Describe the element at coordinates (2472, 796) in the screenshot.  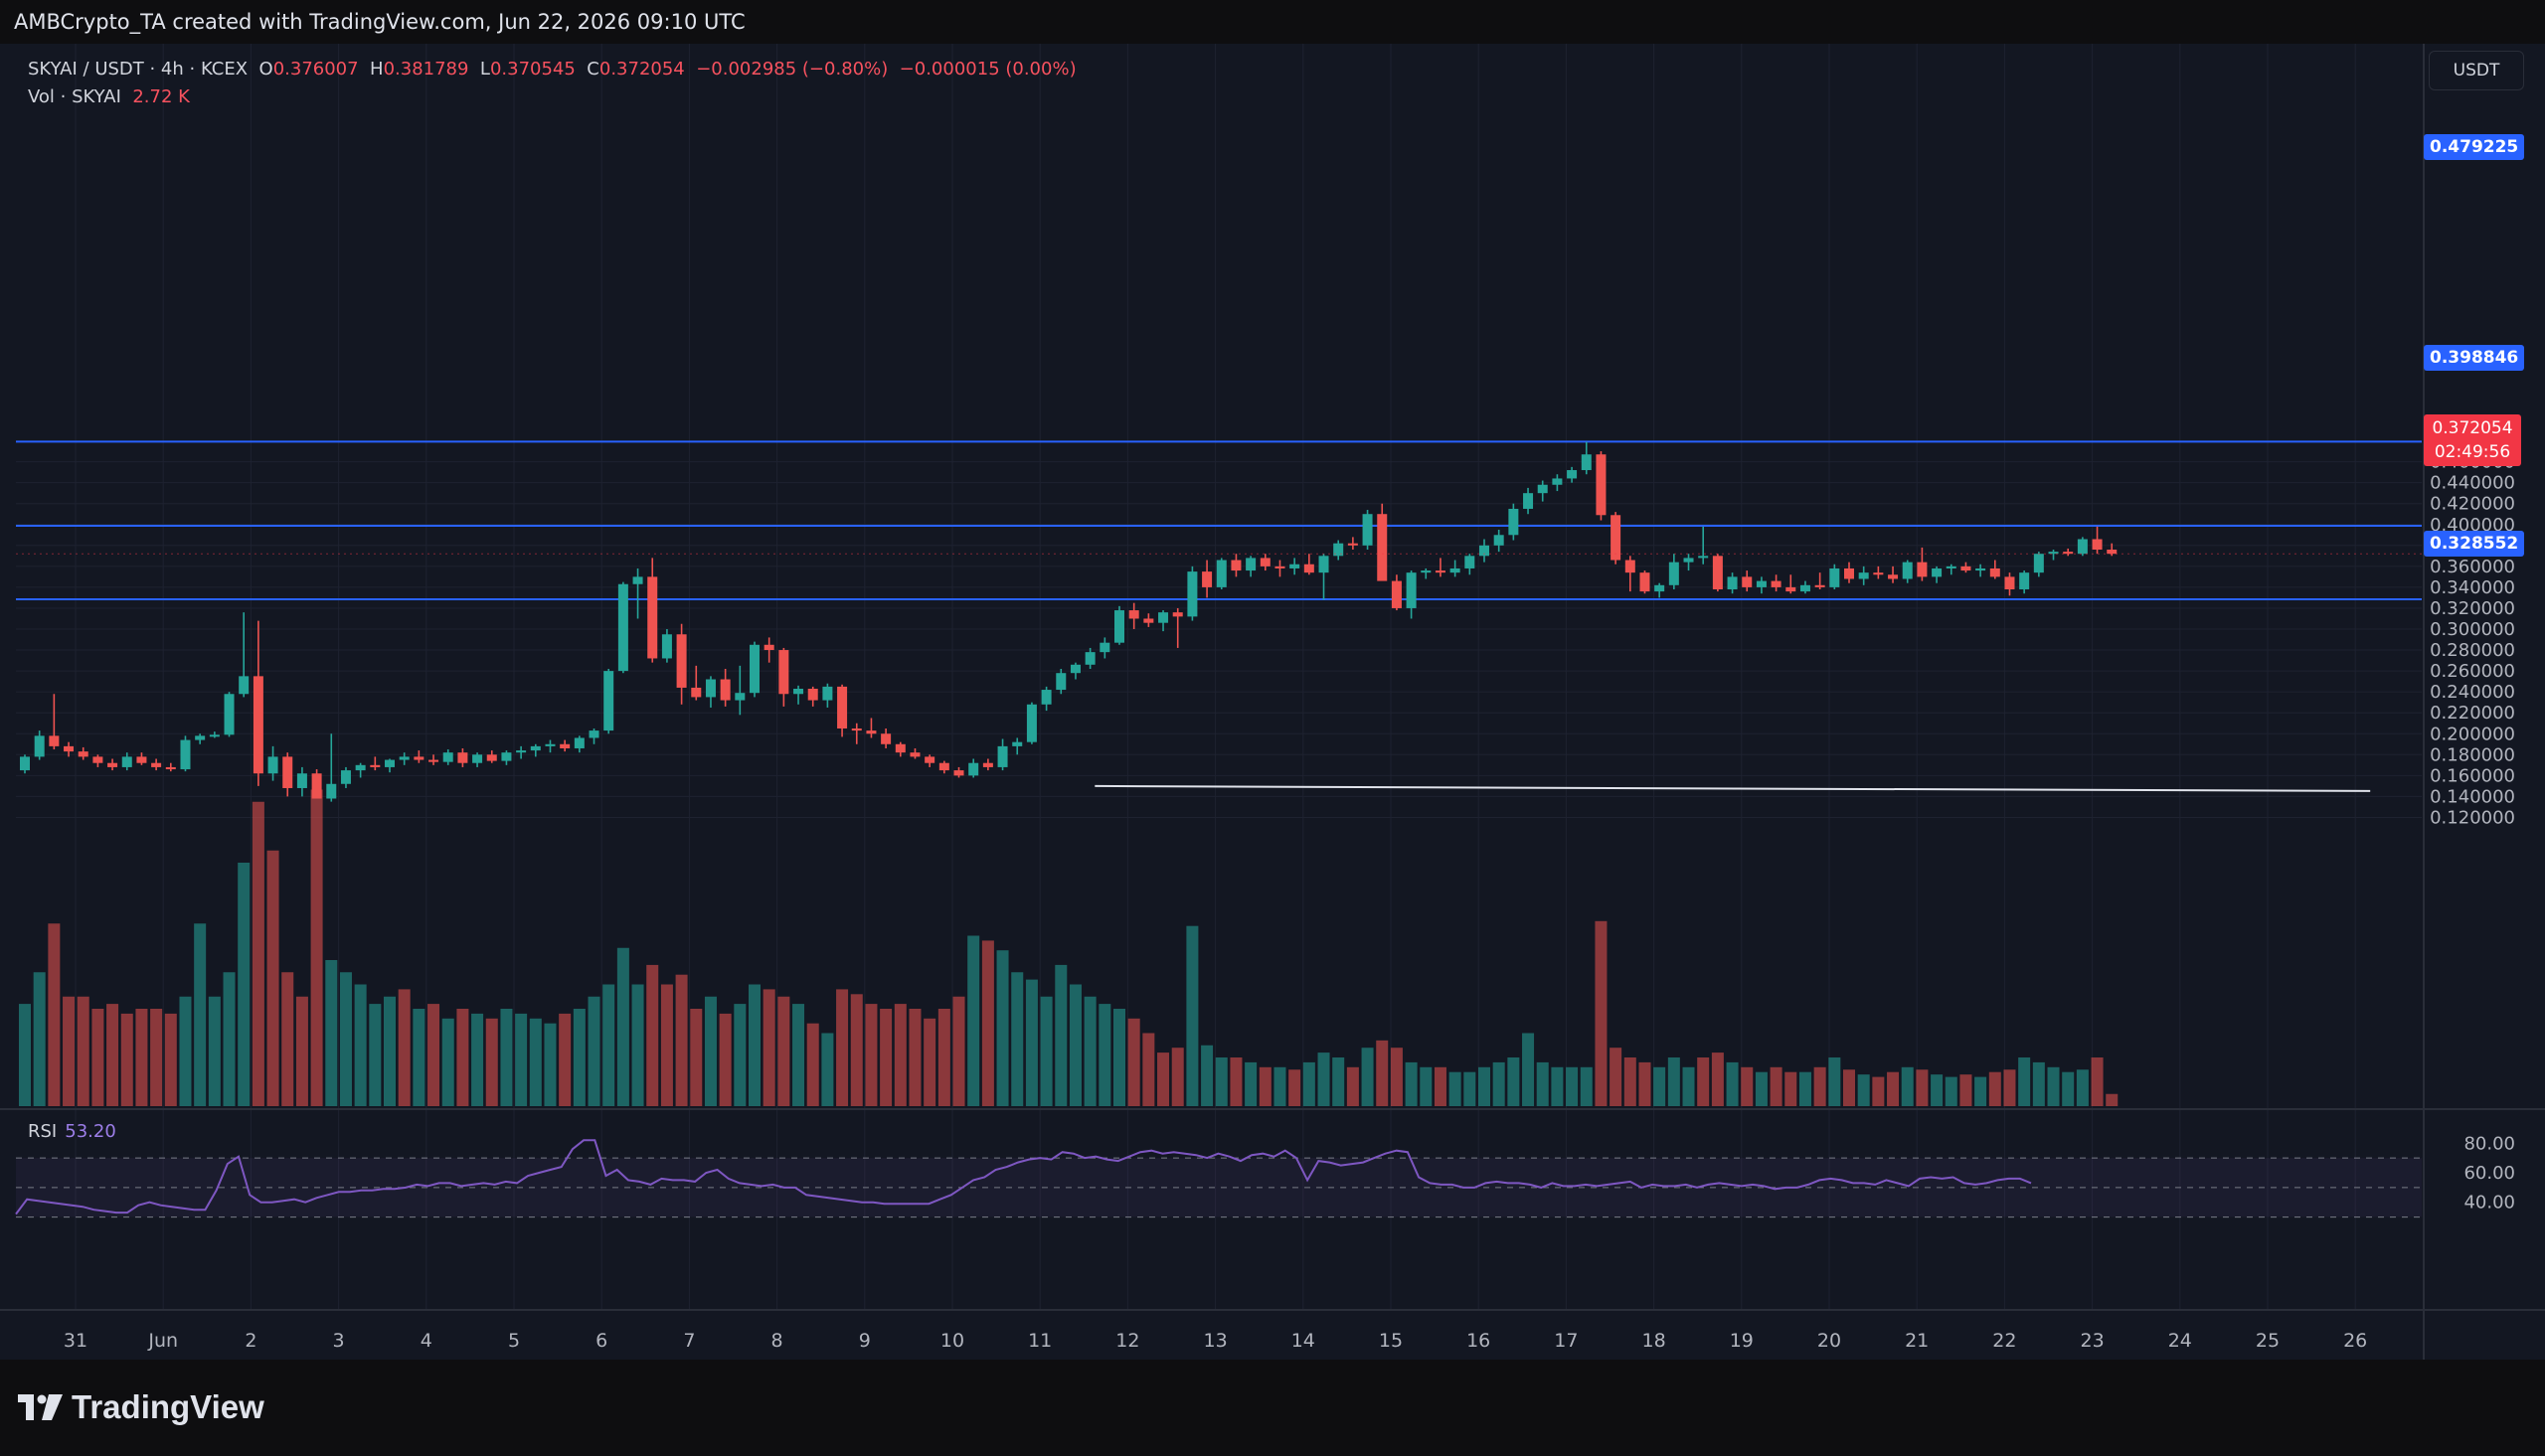
I see `price-axis-tick: 0.140000` at that location.